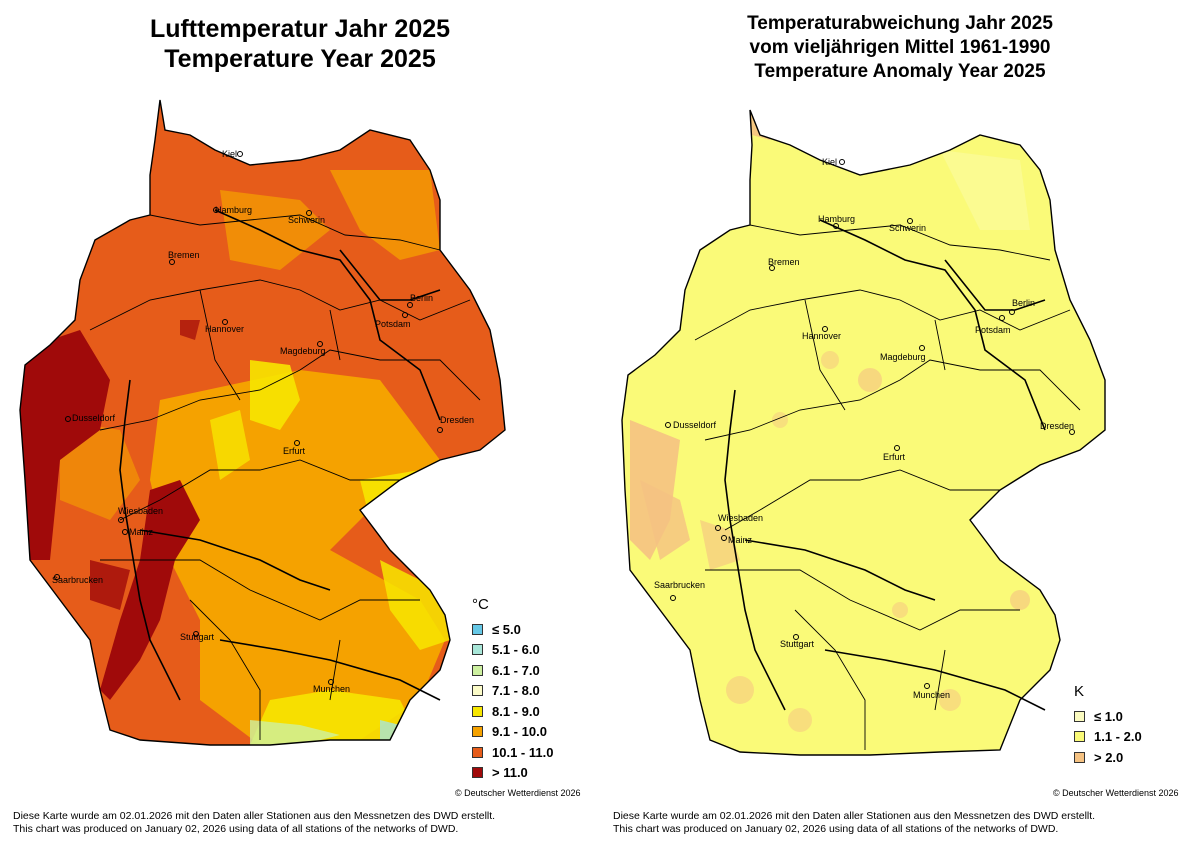 The width and height of the screenshot is (1200, 848). What do you see at coordinates (516, 650) in the screenshot?
I see `legend-label: 5.1 - 6.0` at bounding box center [516, 650].